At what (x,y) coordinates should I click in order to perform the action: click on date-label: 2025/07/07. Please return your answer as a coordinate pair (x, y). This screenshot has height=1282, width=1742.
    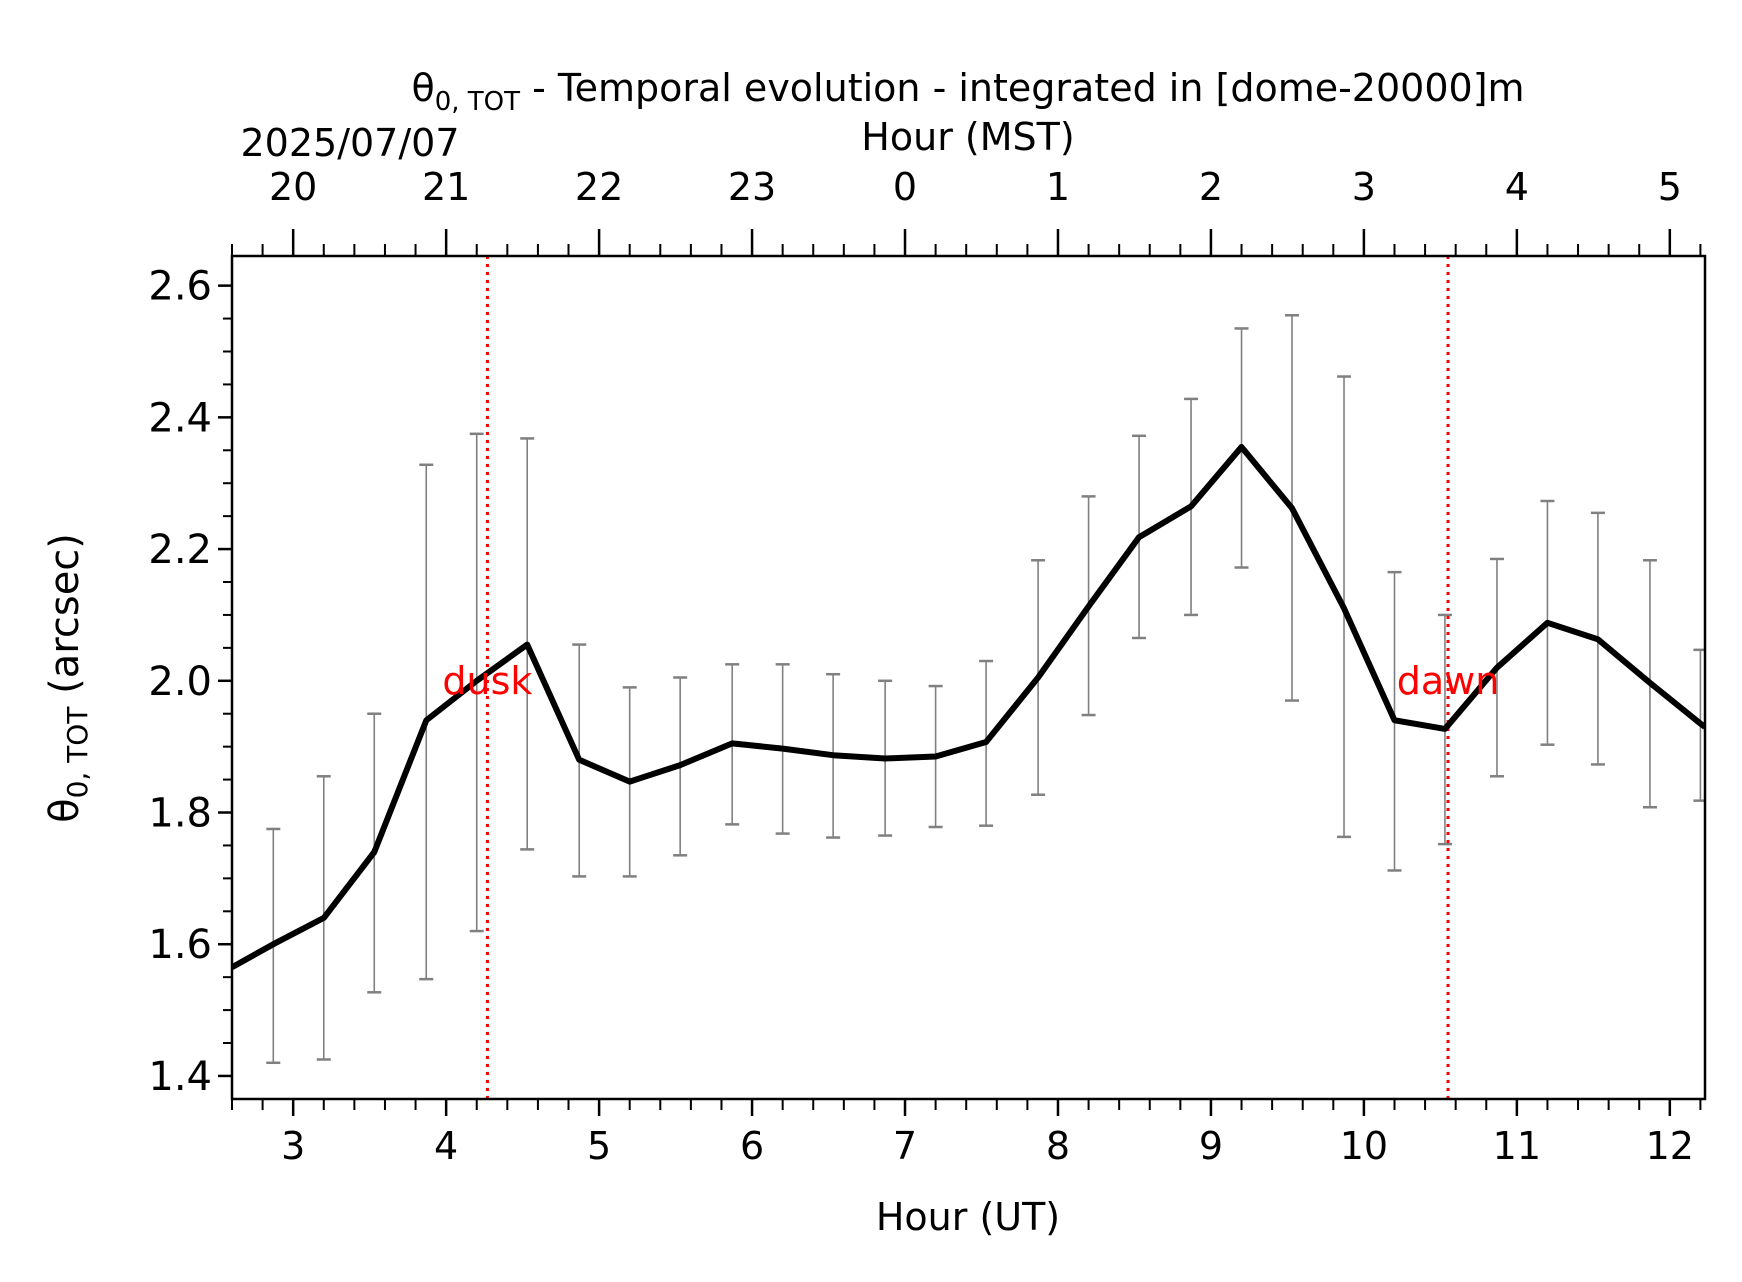
    Looking at the image, I should click on (349, 143).